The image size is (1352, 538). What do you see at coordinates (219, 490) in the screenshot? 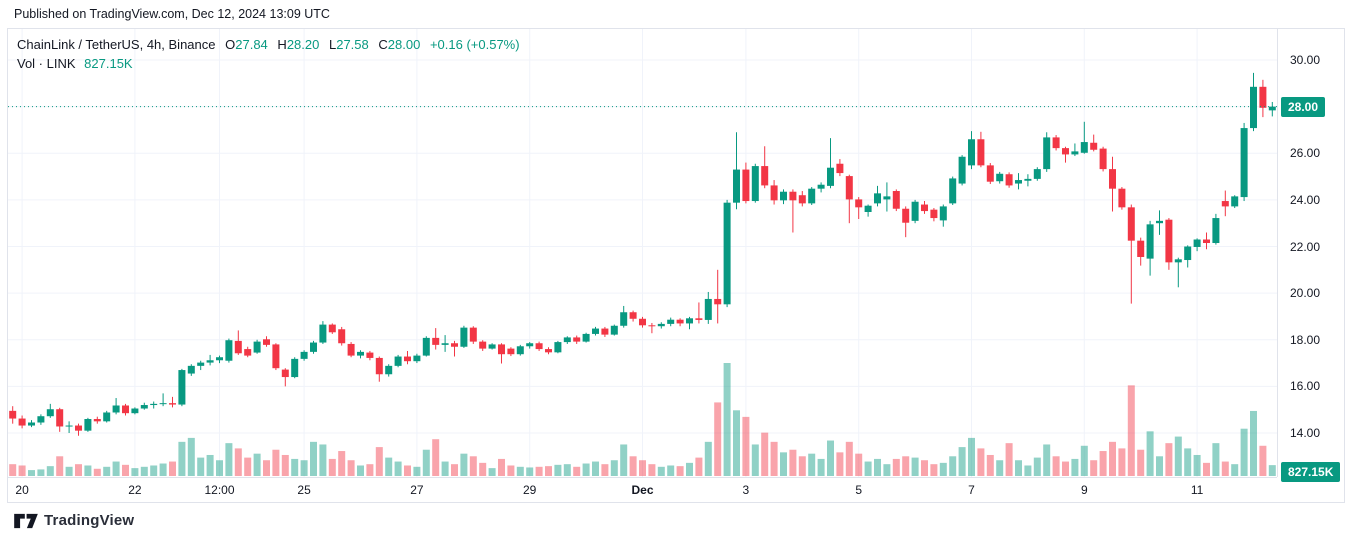
I see `time-axis-label: 12:00` at bounding box center [219, 490].